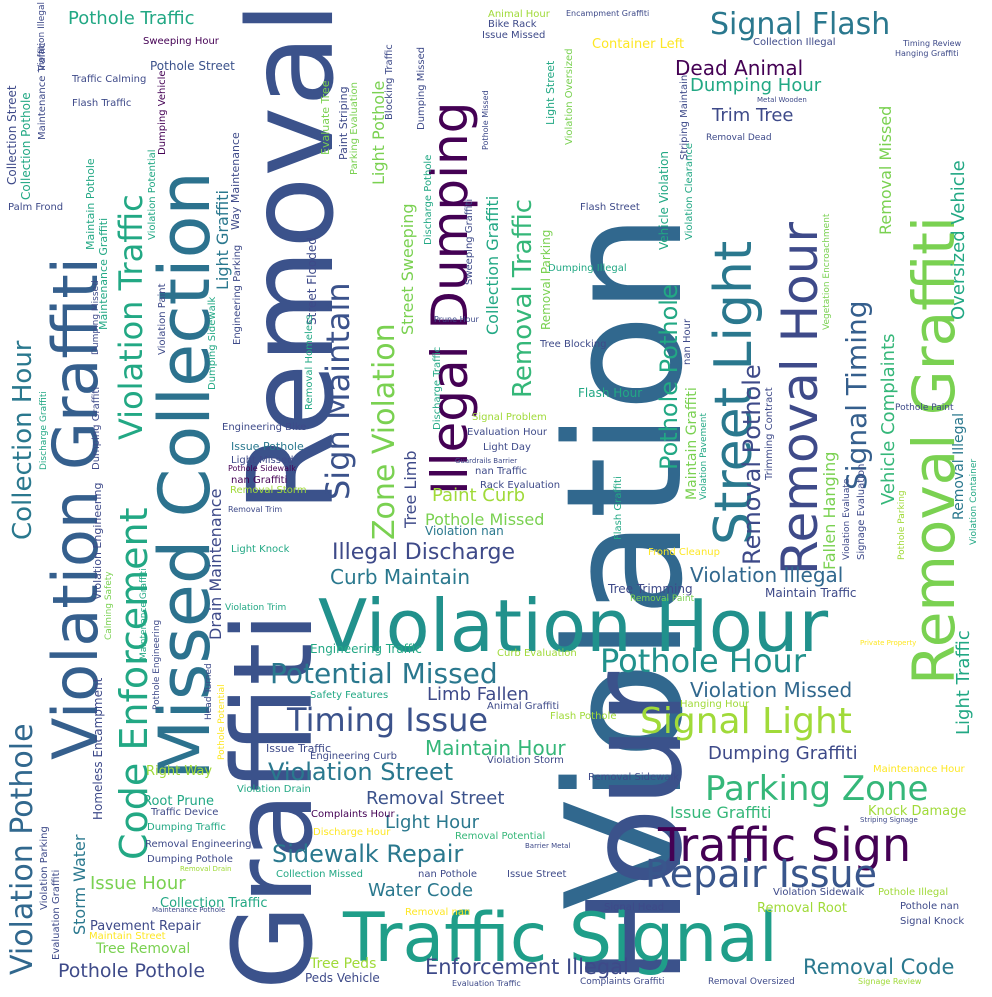 The image size is (992, 997). What do you see at coordinates (428, 199) in the screenshot?
I see `cloud-word: Discharge Pothole` at bounding box center [428, 199].